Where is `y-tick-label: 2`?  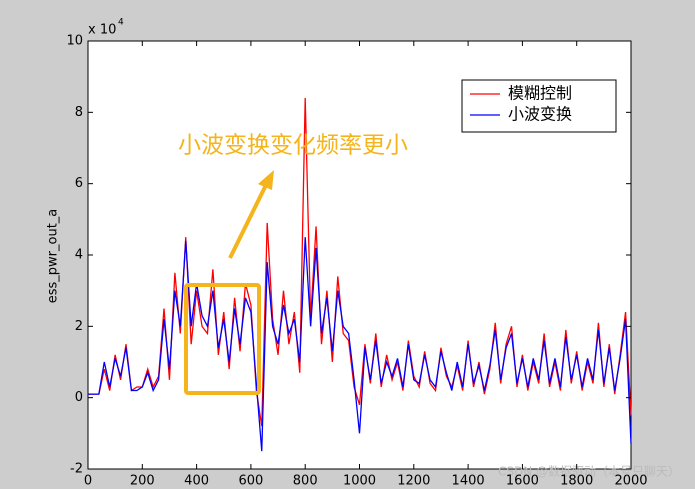 y-tick-label: 2 is located at coordinates (79, 326).